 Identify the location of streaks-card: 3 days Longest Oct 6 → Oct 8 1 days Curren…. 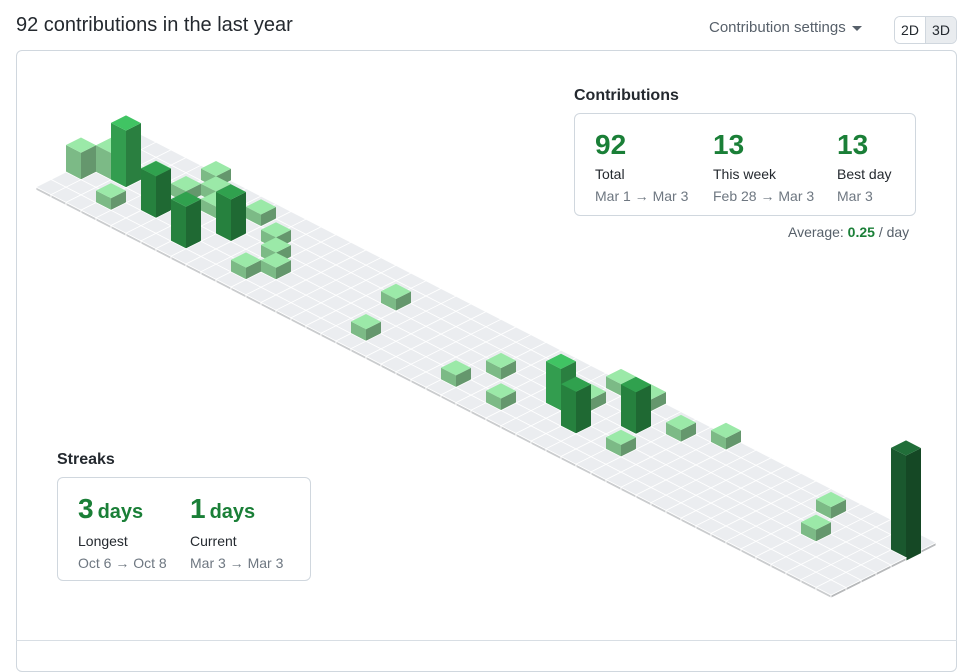
(184, 529).